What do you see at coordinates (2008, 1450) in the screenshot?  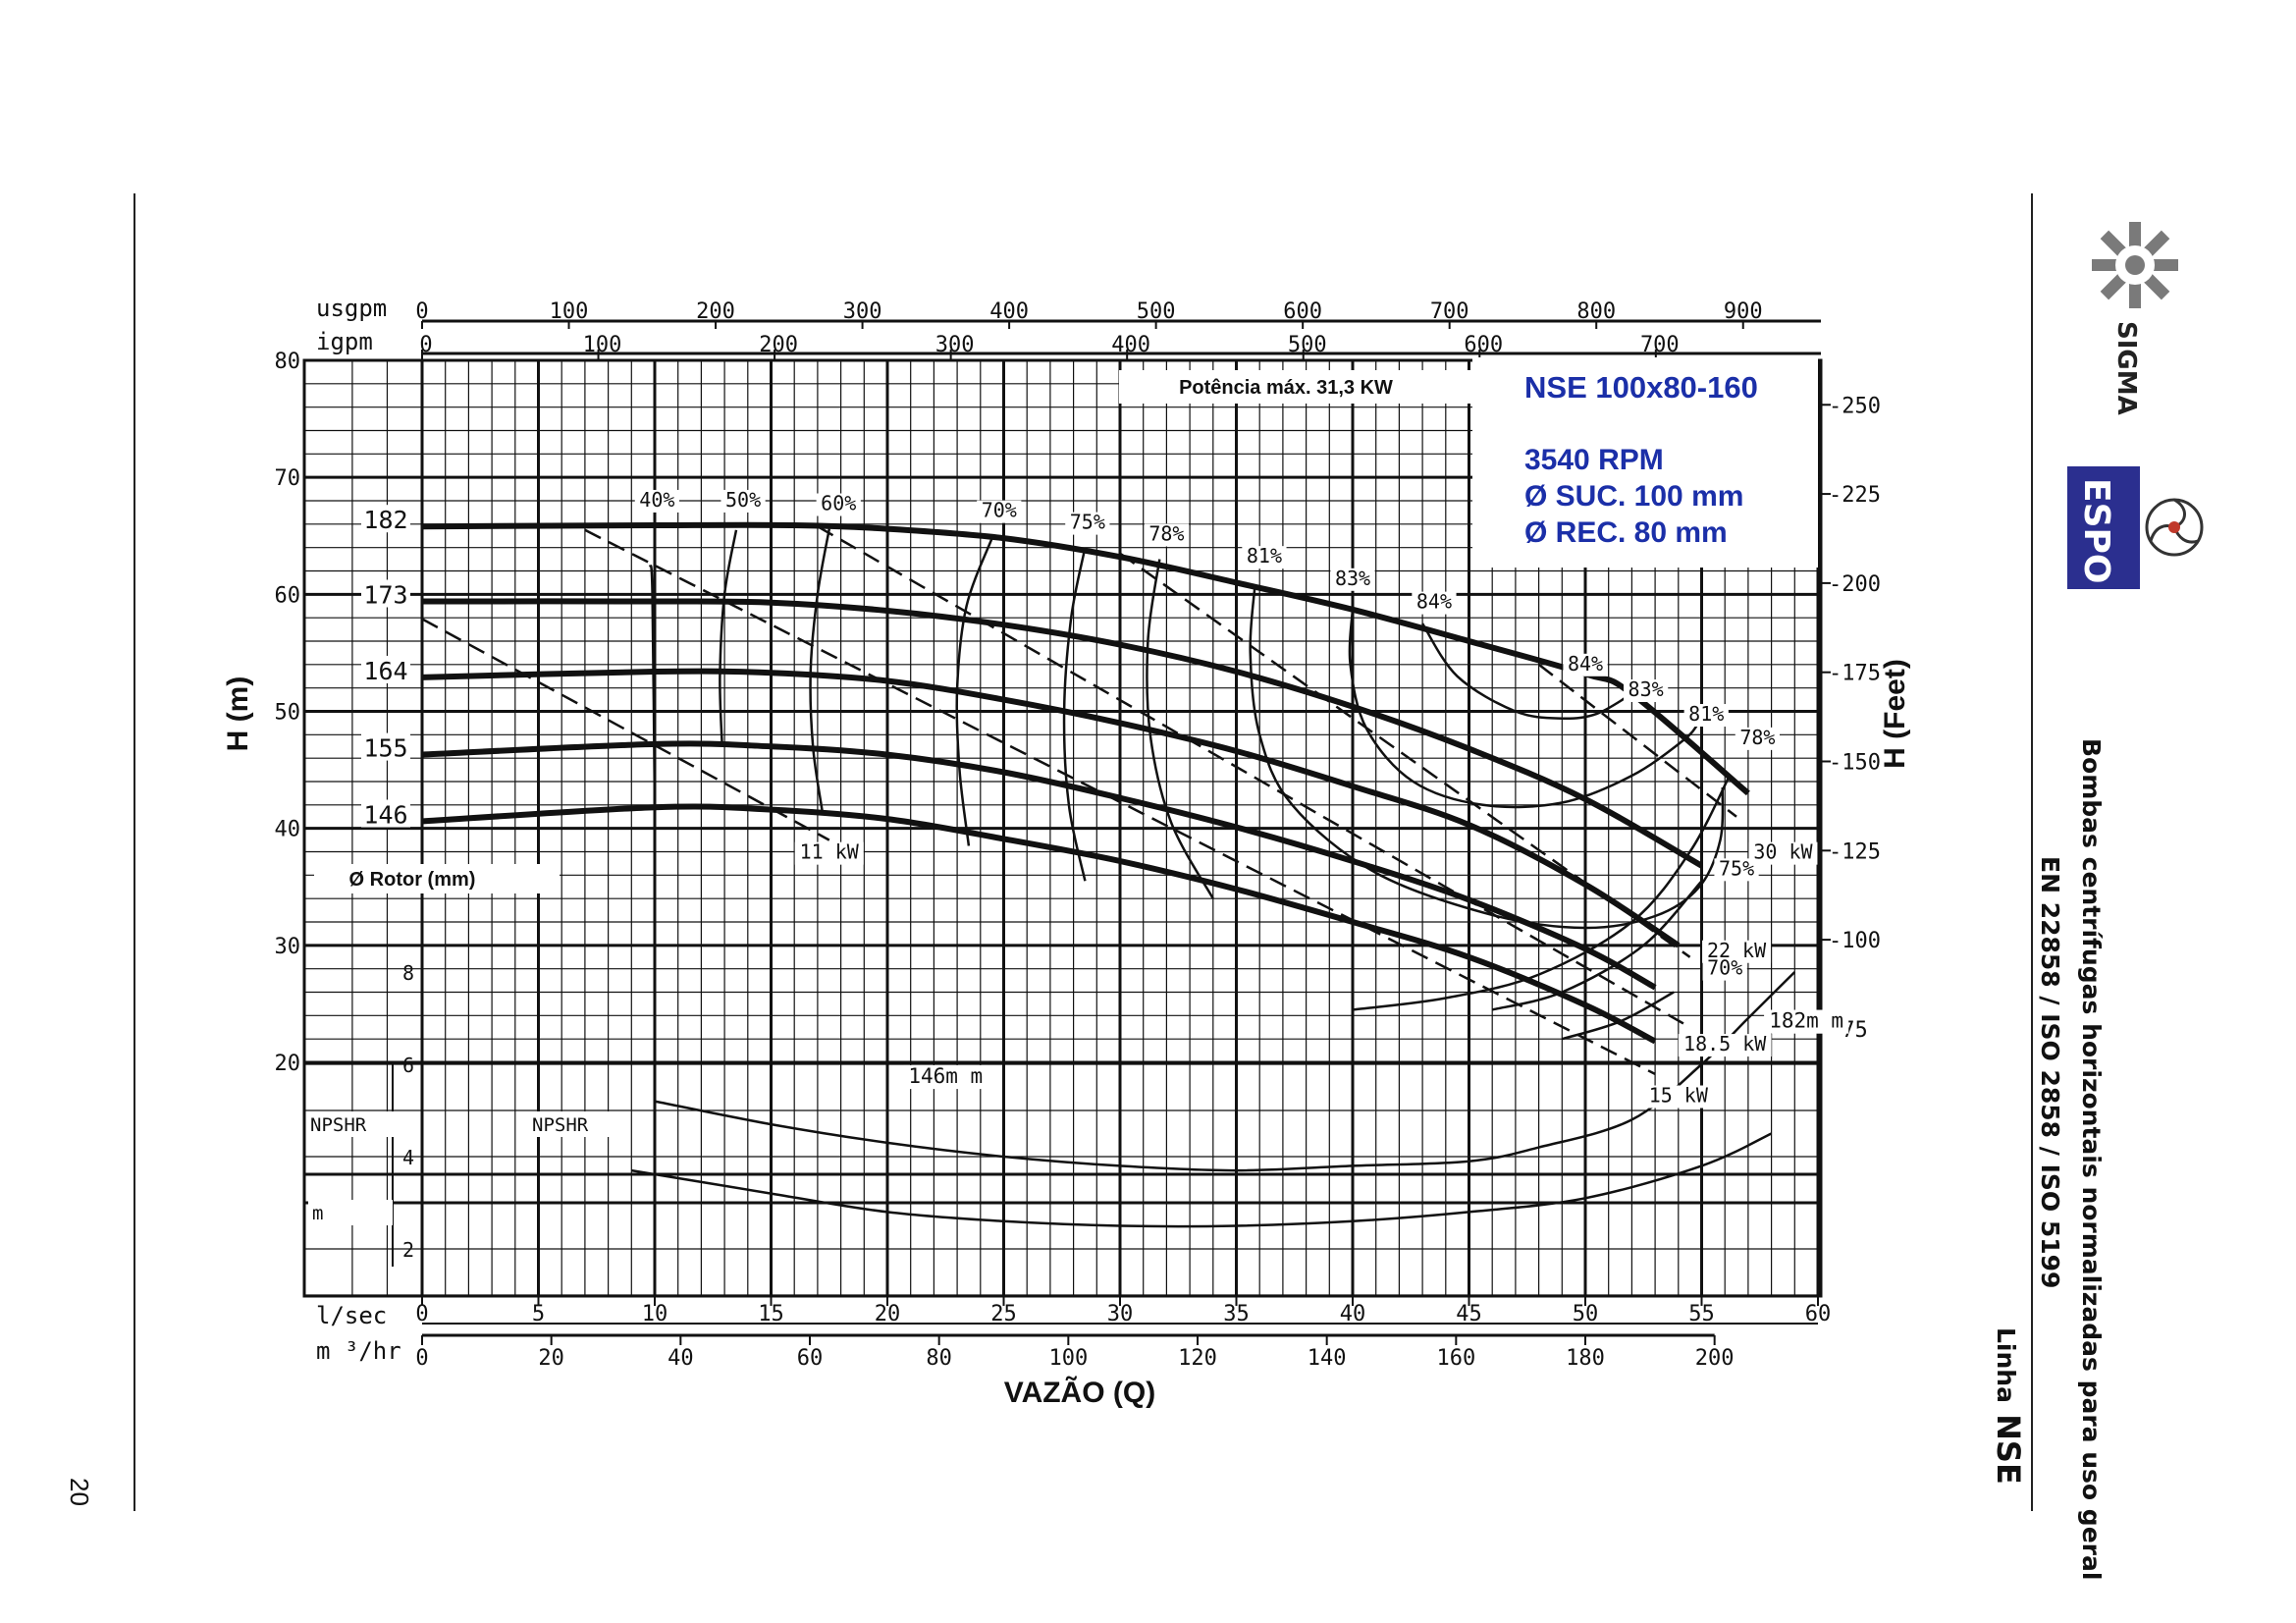 I see `side-title-model: NSE` at bounding box center [2008, 1450].